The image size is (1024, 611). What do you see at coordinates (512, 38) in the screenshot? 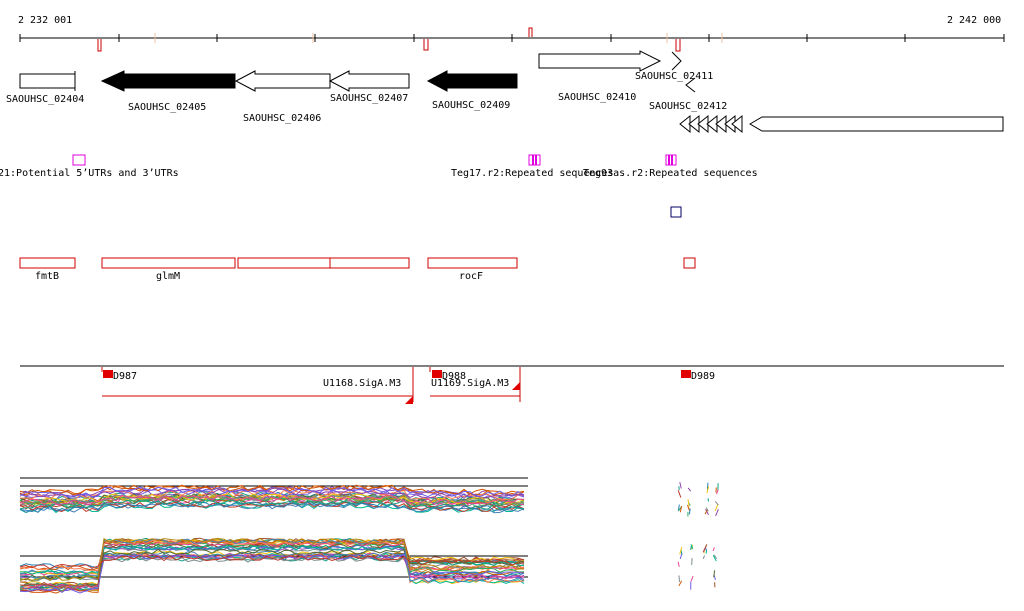
I see `ruler-ticks` at bounding box center [512, 38].